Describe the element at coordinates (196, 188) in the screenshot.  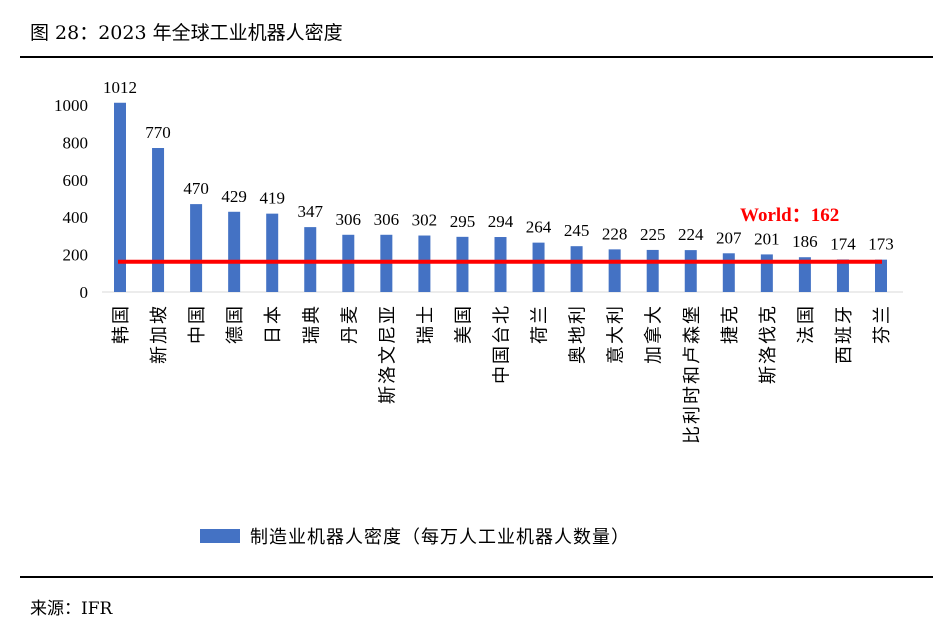
I see `data-label: 470` at that location.